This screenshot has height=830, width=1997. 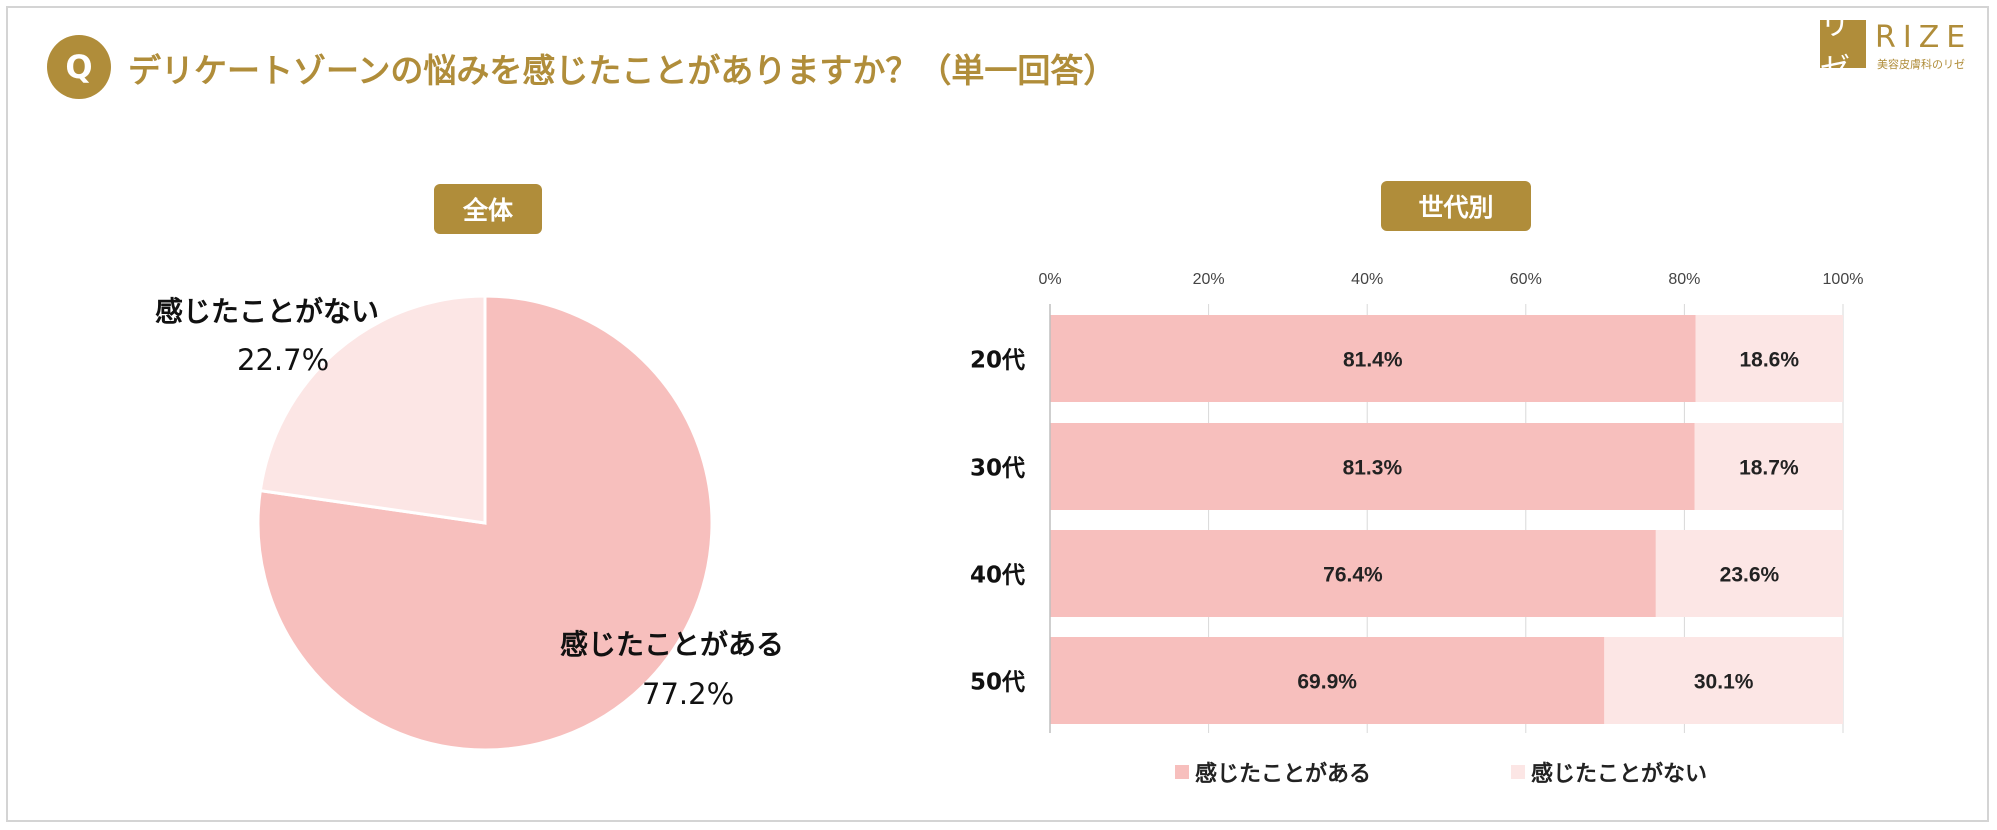 I want to click on pie-pct-no: 22.7%, so click(x=283, y=360).